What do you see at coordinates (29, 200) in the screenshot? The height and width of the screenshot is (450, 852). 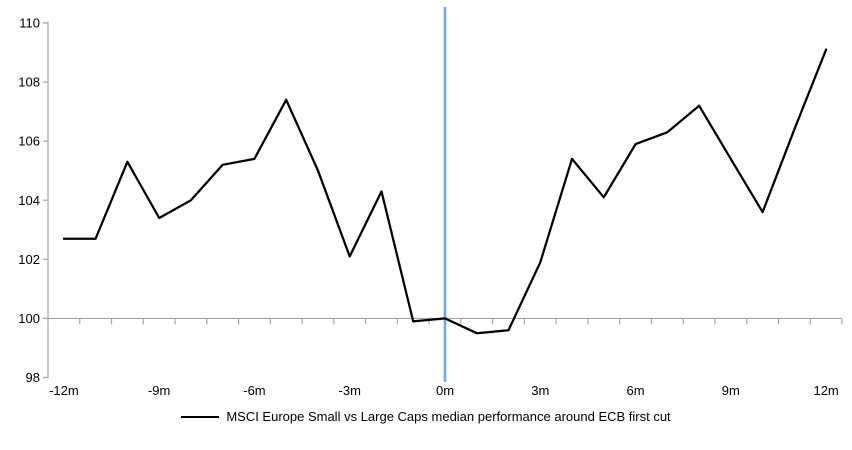 I see `y-tick-label: 104` at bounding box center [29, 200].